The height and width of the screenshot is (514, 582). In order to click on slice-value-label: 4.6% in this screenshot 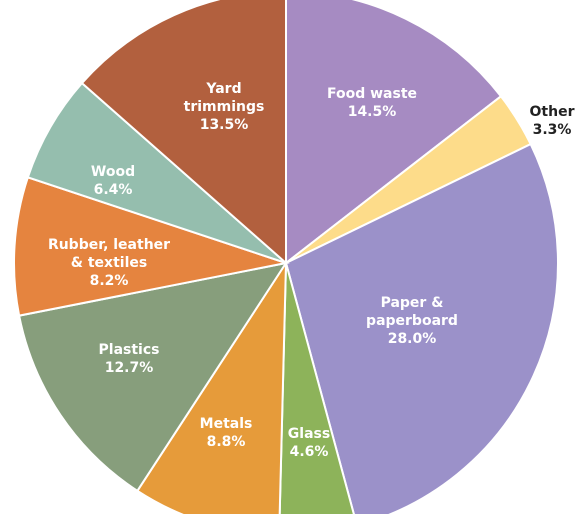, I will do `click(309, 452)`.